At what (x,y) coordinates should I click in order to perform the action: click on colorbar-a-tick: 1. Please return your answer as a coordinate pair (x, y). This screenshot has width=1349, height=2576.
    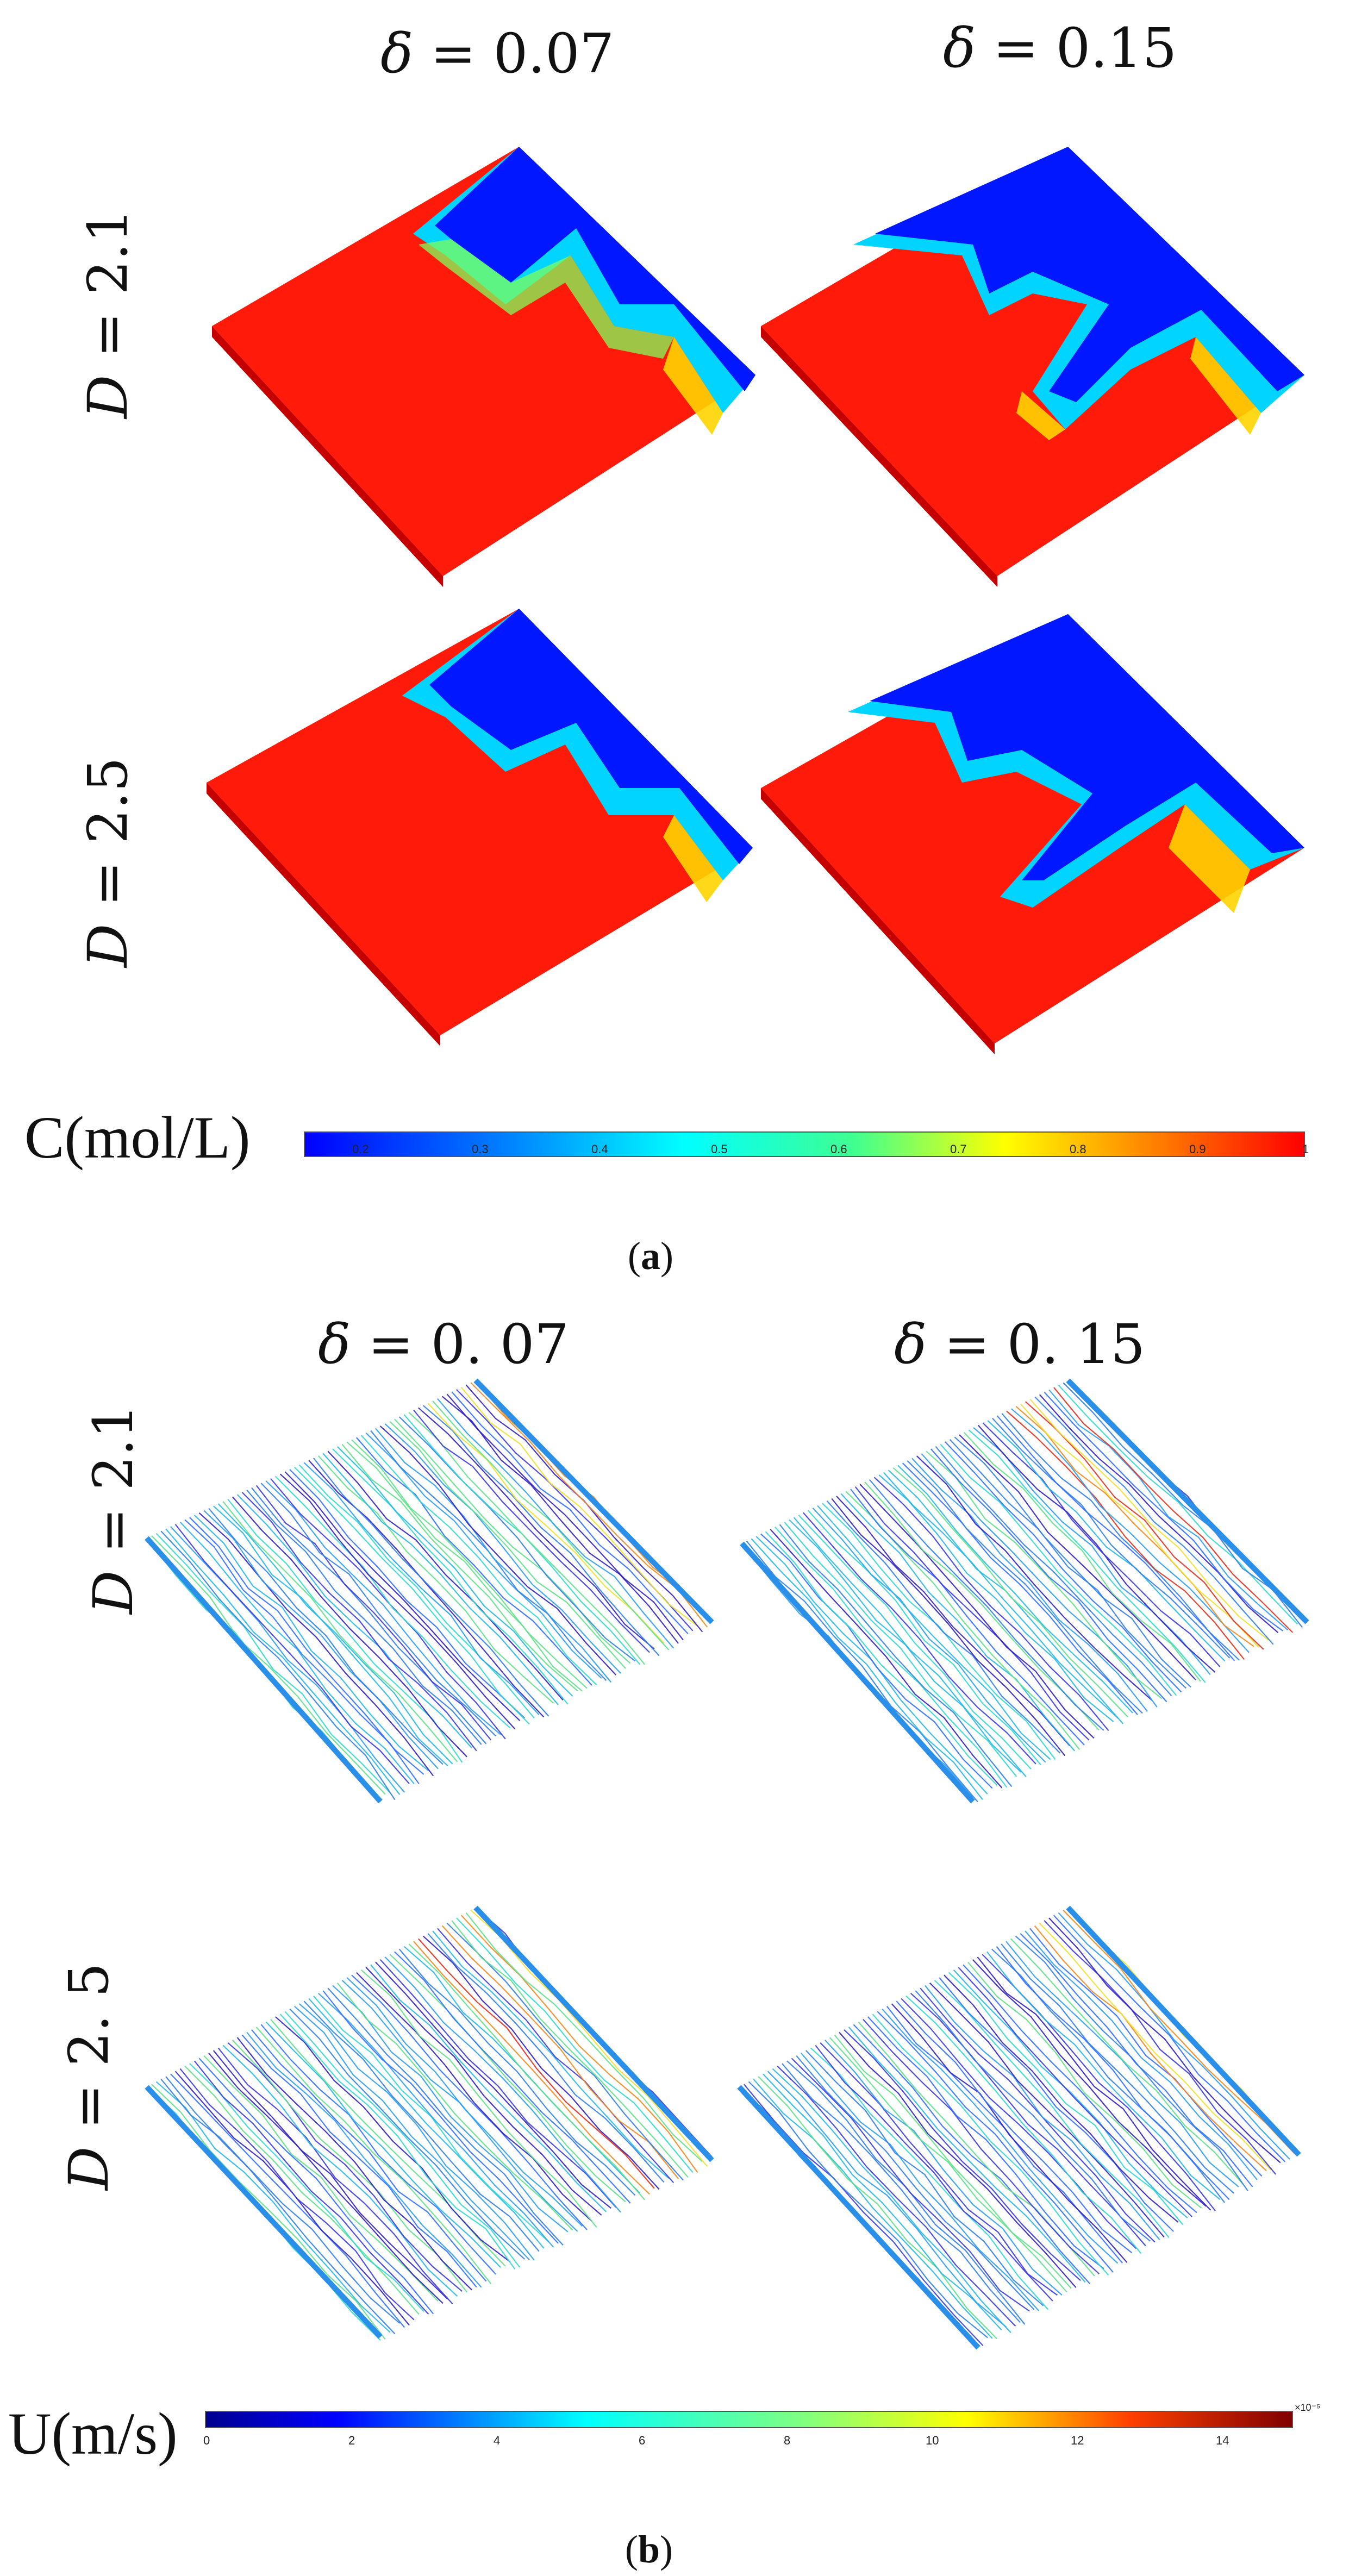
    Looking at the image, I should click on (1305, 1149).